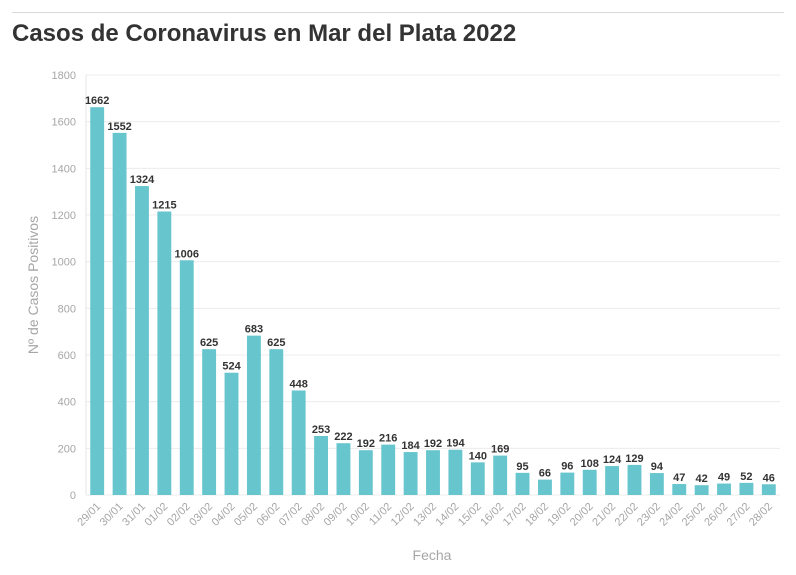 The image size is (796, 575). I want to click on value-label: 192, so click(433, 444).